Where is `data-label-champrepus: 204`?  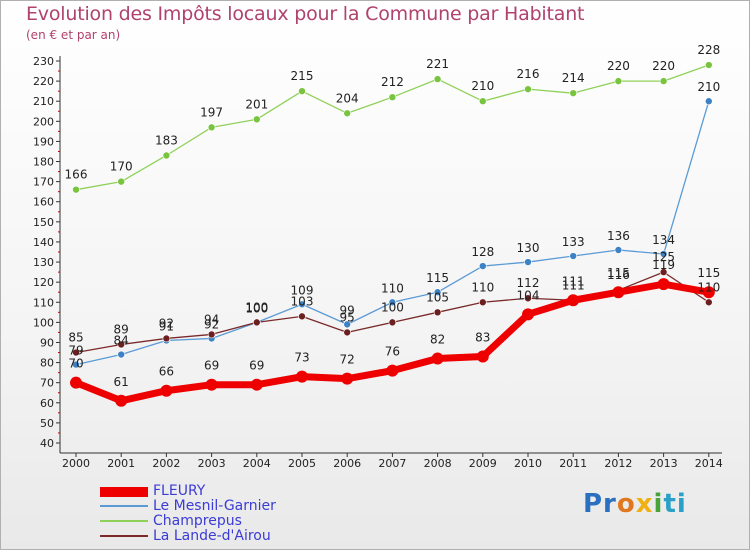 data-label-champrepus: 204 is located at coordinates (347, 98).